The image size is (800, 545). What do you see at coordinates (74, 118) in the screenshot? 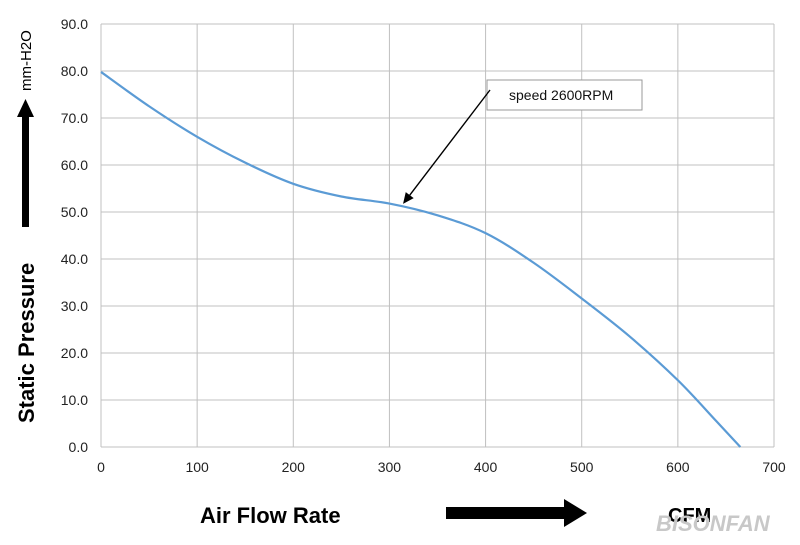
I see `y-tick-label: 70.0` at bounding box center [74, 118].